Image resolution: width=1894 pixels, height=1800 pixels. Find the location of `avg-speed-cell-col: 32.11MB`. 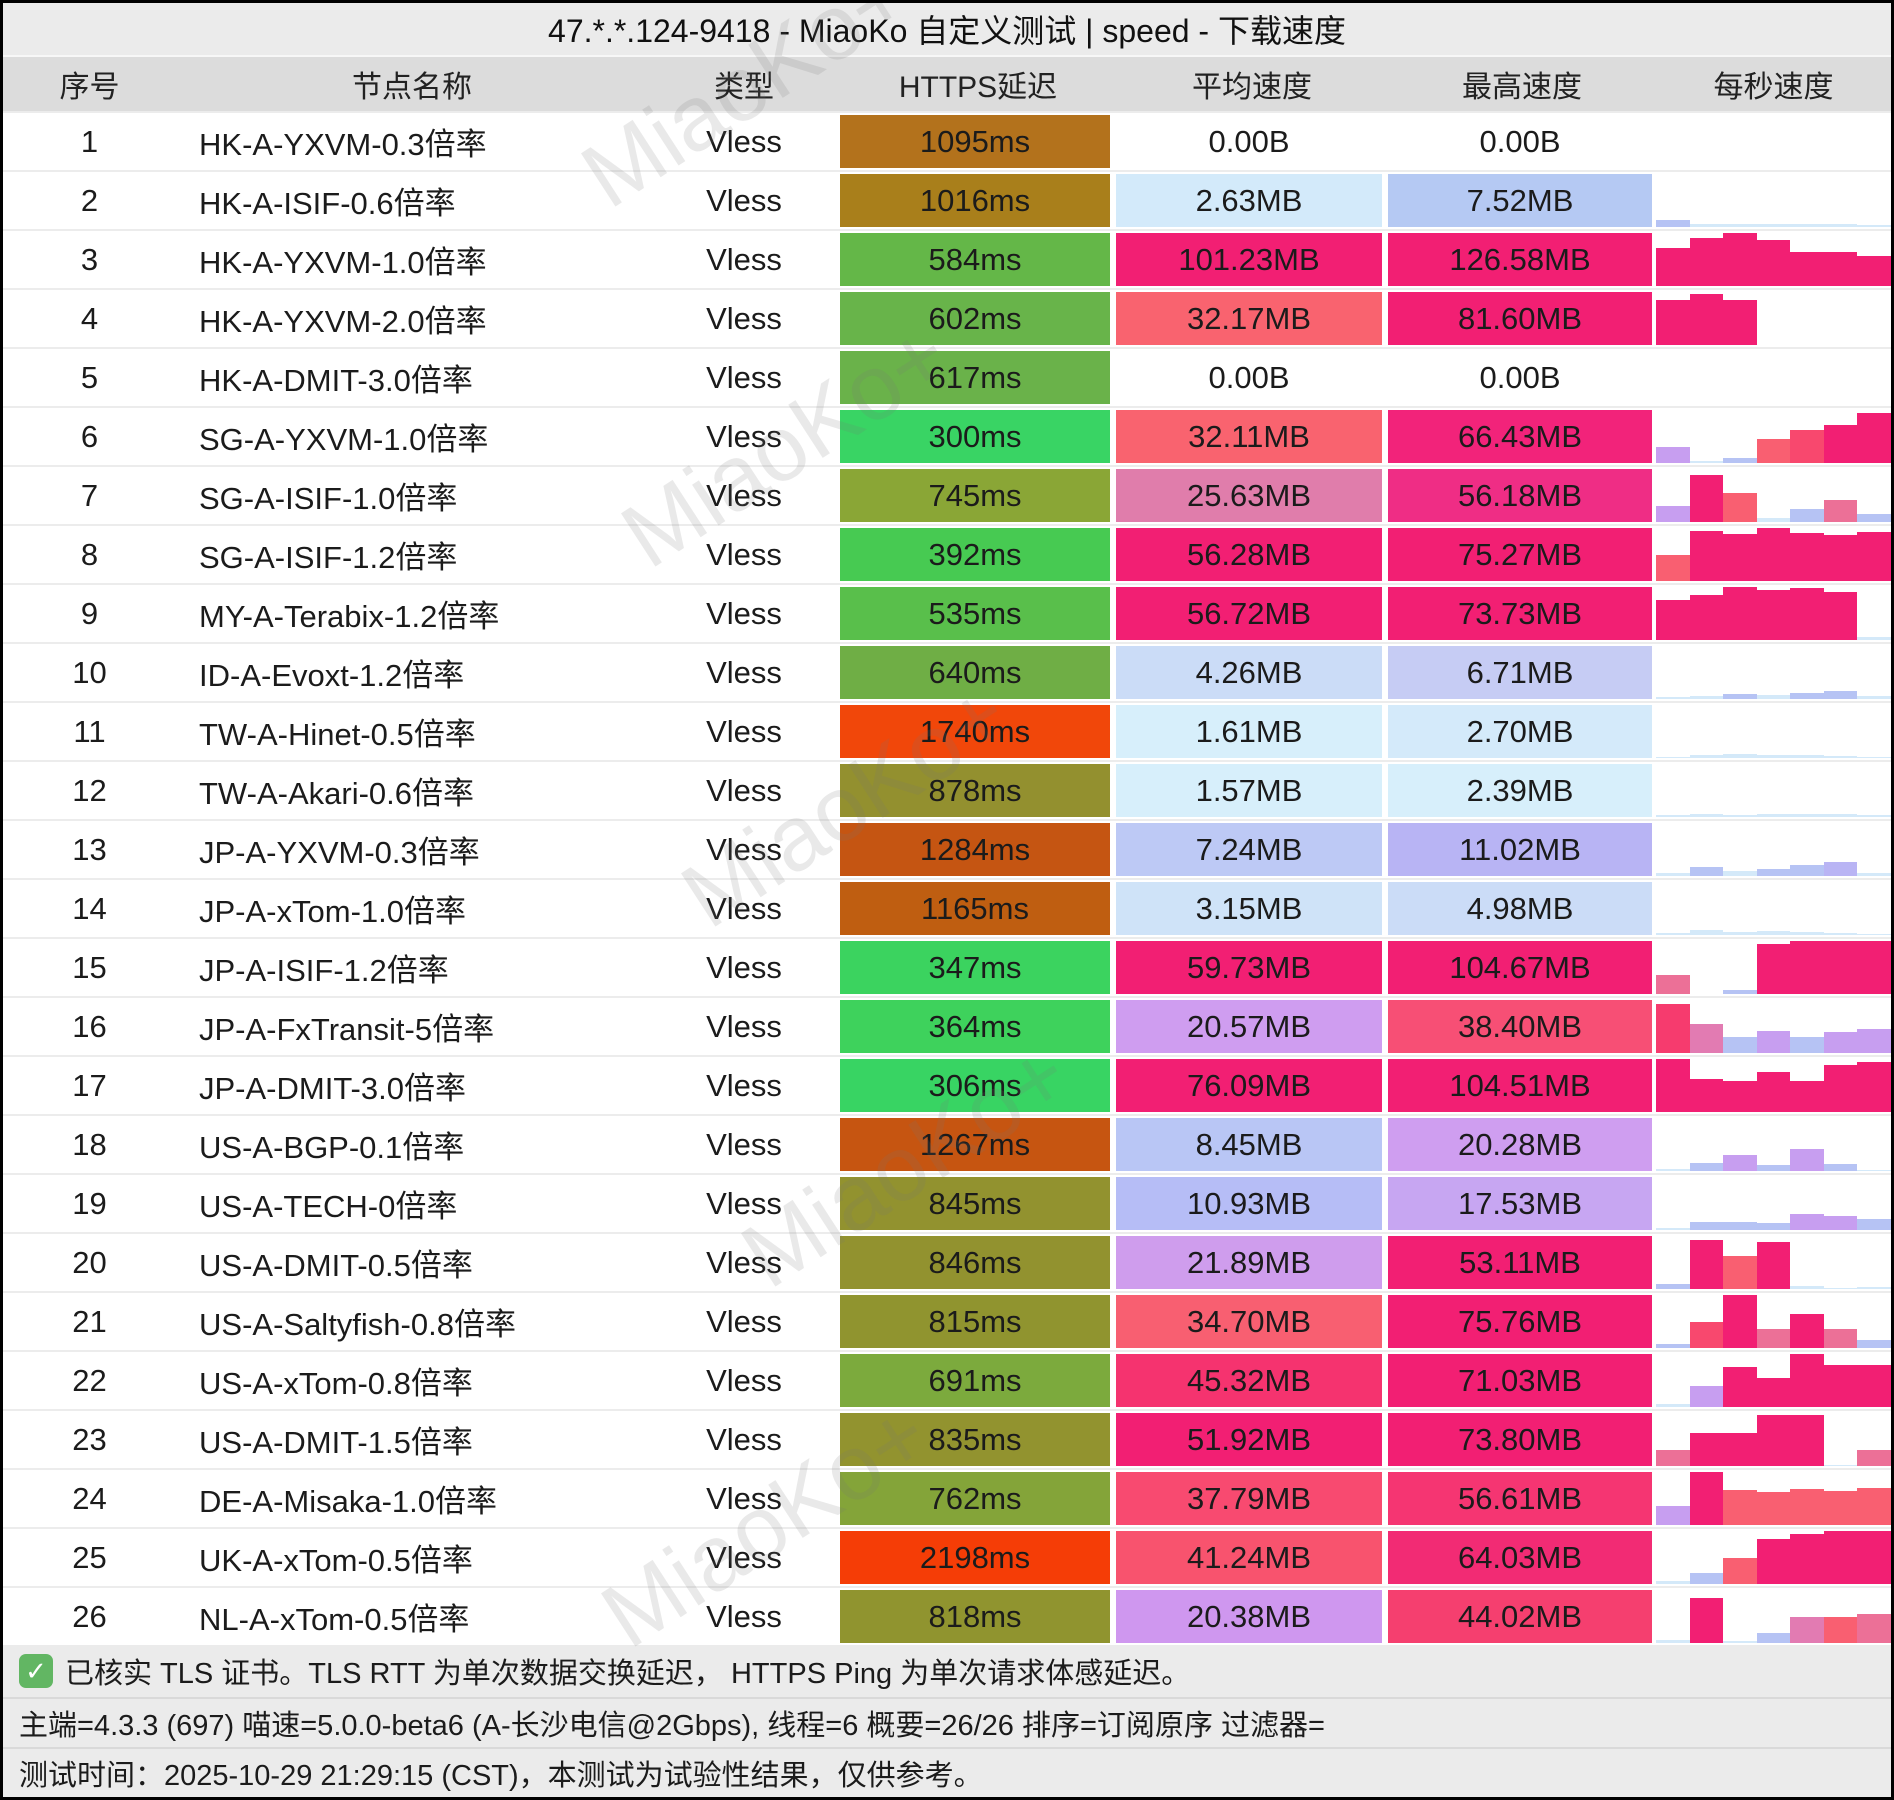

avg-speed-cell-col: 32.11MB is located at coordinates (1252, 436).